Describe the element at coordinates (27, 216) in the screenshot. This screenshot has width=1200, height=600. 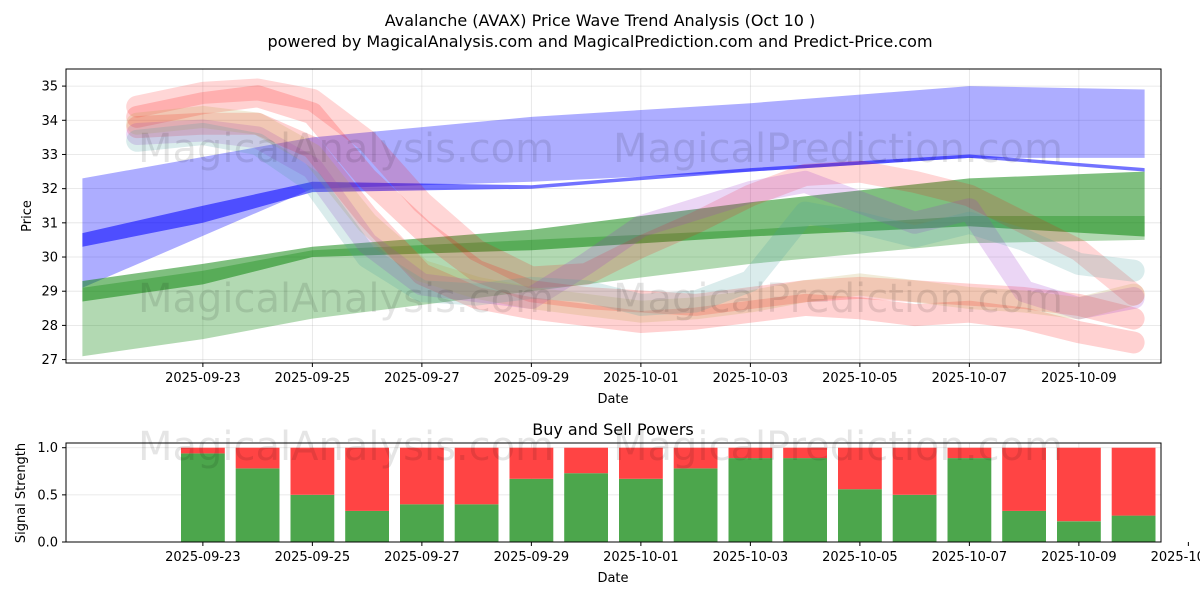
I see `price-y-axis-label: Price` at that location.